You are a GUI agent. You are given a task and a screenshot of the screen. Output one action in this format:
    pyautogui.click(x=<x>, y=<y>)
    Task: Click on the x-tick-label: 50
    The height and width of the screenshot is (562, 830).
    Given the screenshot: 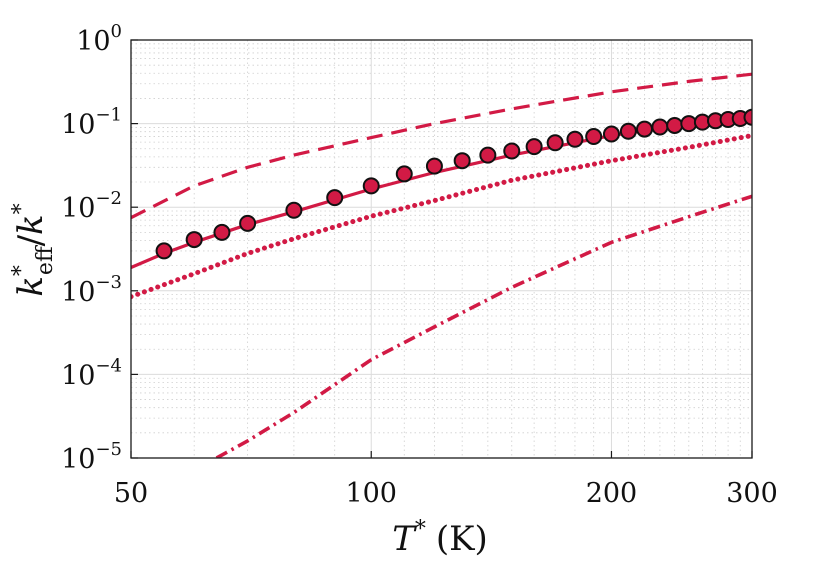 What is the action you would take?
    pyautogui.click(x=131, y=493)
    